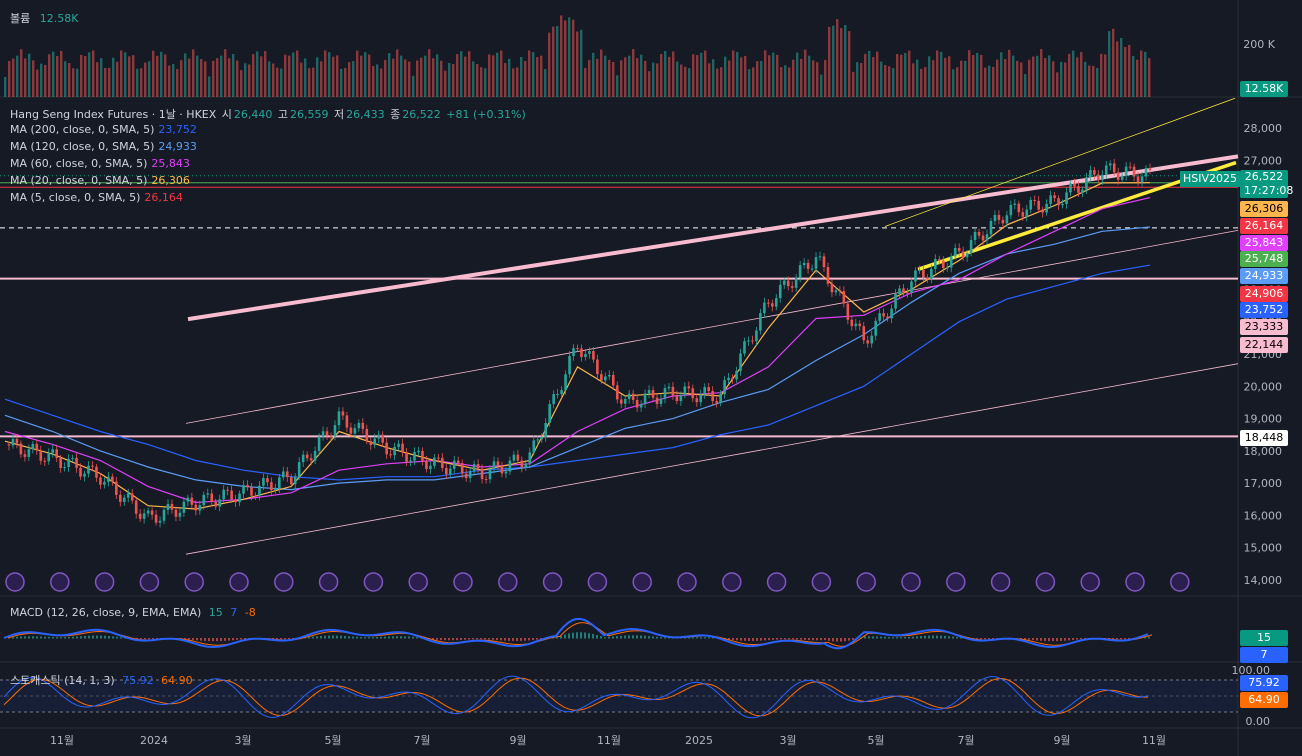 The height and width of the screenshot is (756, 1302). Describe the element at coordinates (106, 612) in the screenshot. I see `macd-label: MACD (12, 26, close, 9, EMA, EMA)` at that location.